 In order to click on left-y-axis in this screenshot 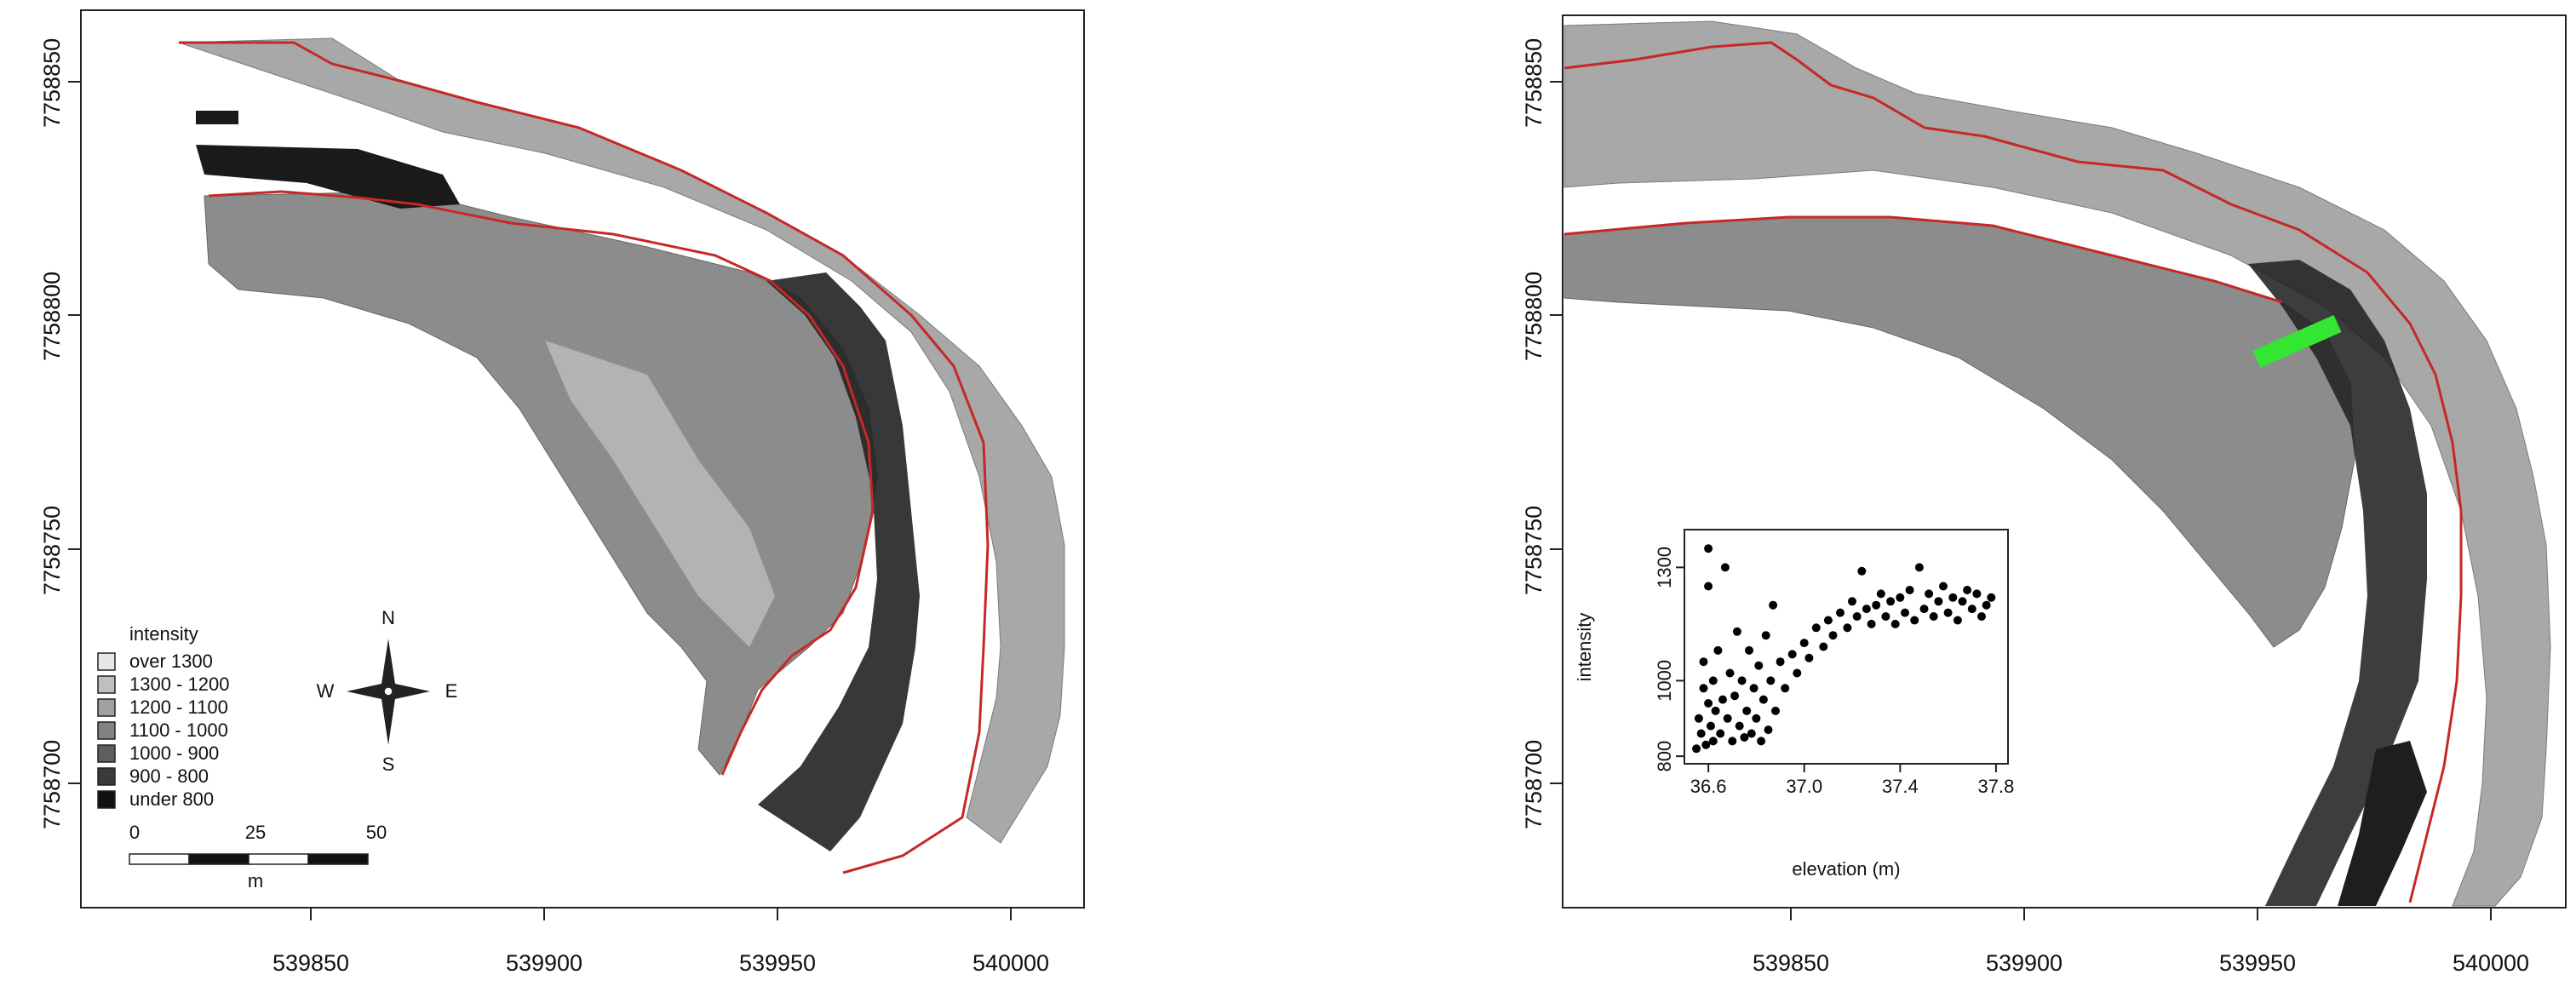, I will do `click(74, 432)`.